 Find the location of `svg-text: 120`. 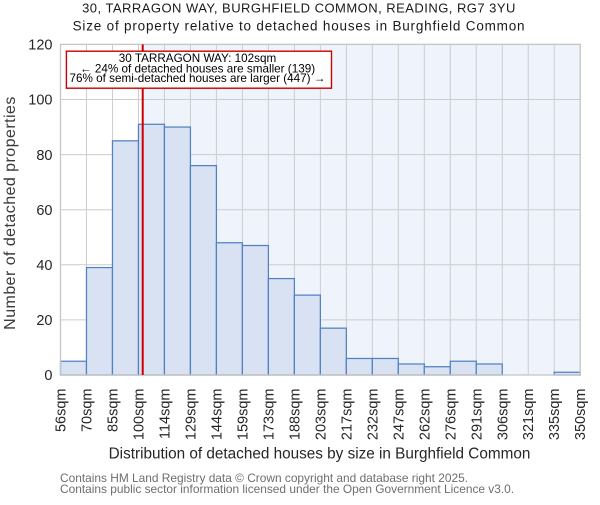

svg-text: 120 is located at coordinates (40, 46).